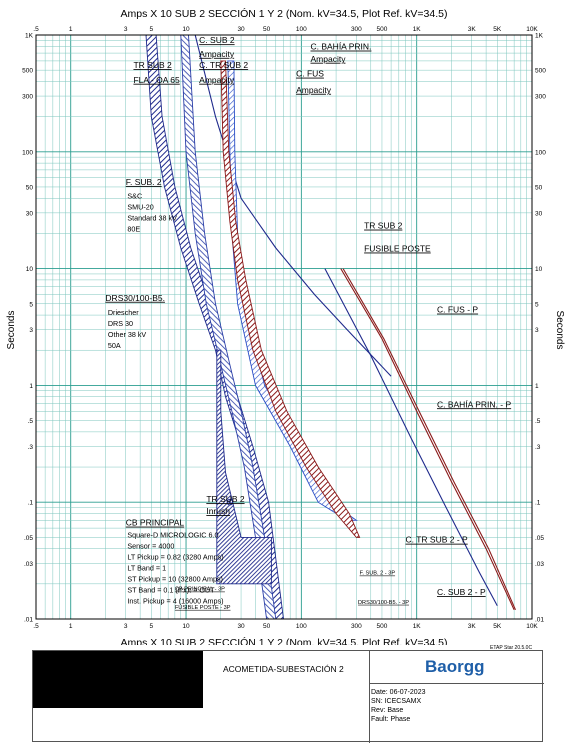 This screenshot has height=750, width=569. What do you see at coordinates (217, 40) in the screenshot?
I see `curve-label: C. SUB 2` at bounding box center [217, 40].